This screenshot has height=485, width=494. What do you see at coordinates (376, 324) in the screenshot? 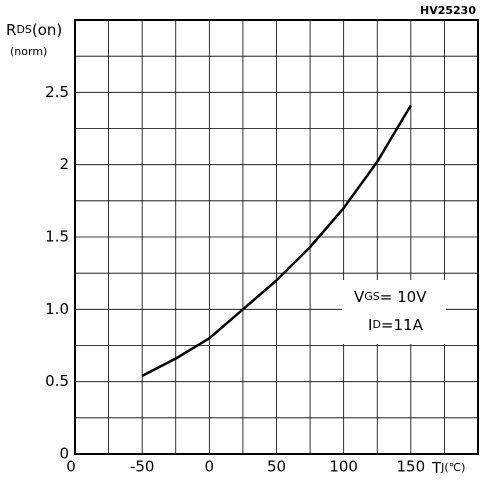
I see `annotation-sub: D` at bounding box center [376, 324].